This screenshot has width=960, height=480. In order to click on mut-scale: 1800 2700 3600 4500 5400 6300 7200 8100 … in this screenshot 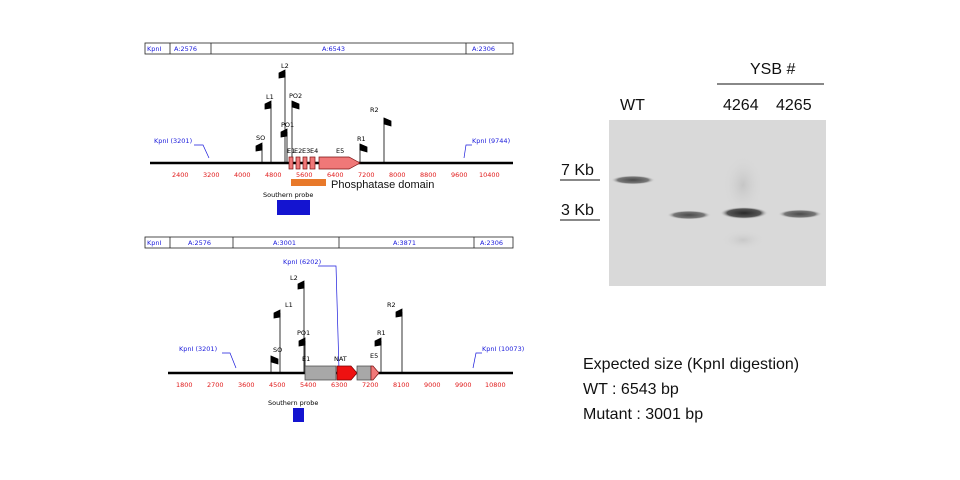, I will do `click(341, 385)`.